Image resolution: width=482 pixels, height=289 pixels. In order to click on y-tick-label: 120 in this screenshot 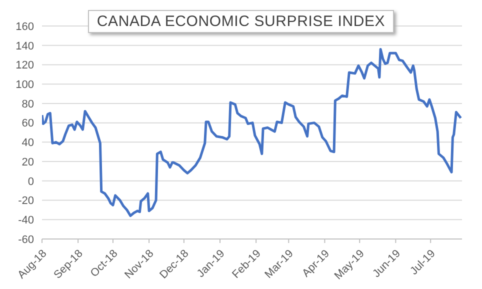, I will do `click(25, 66)`.